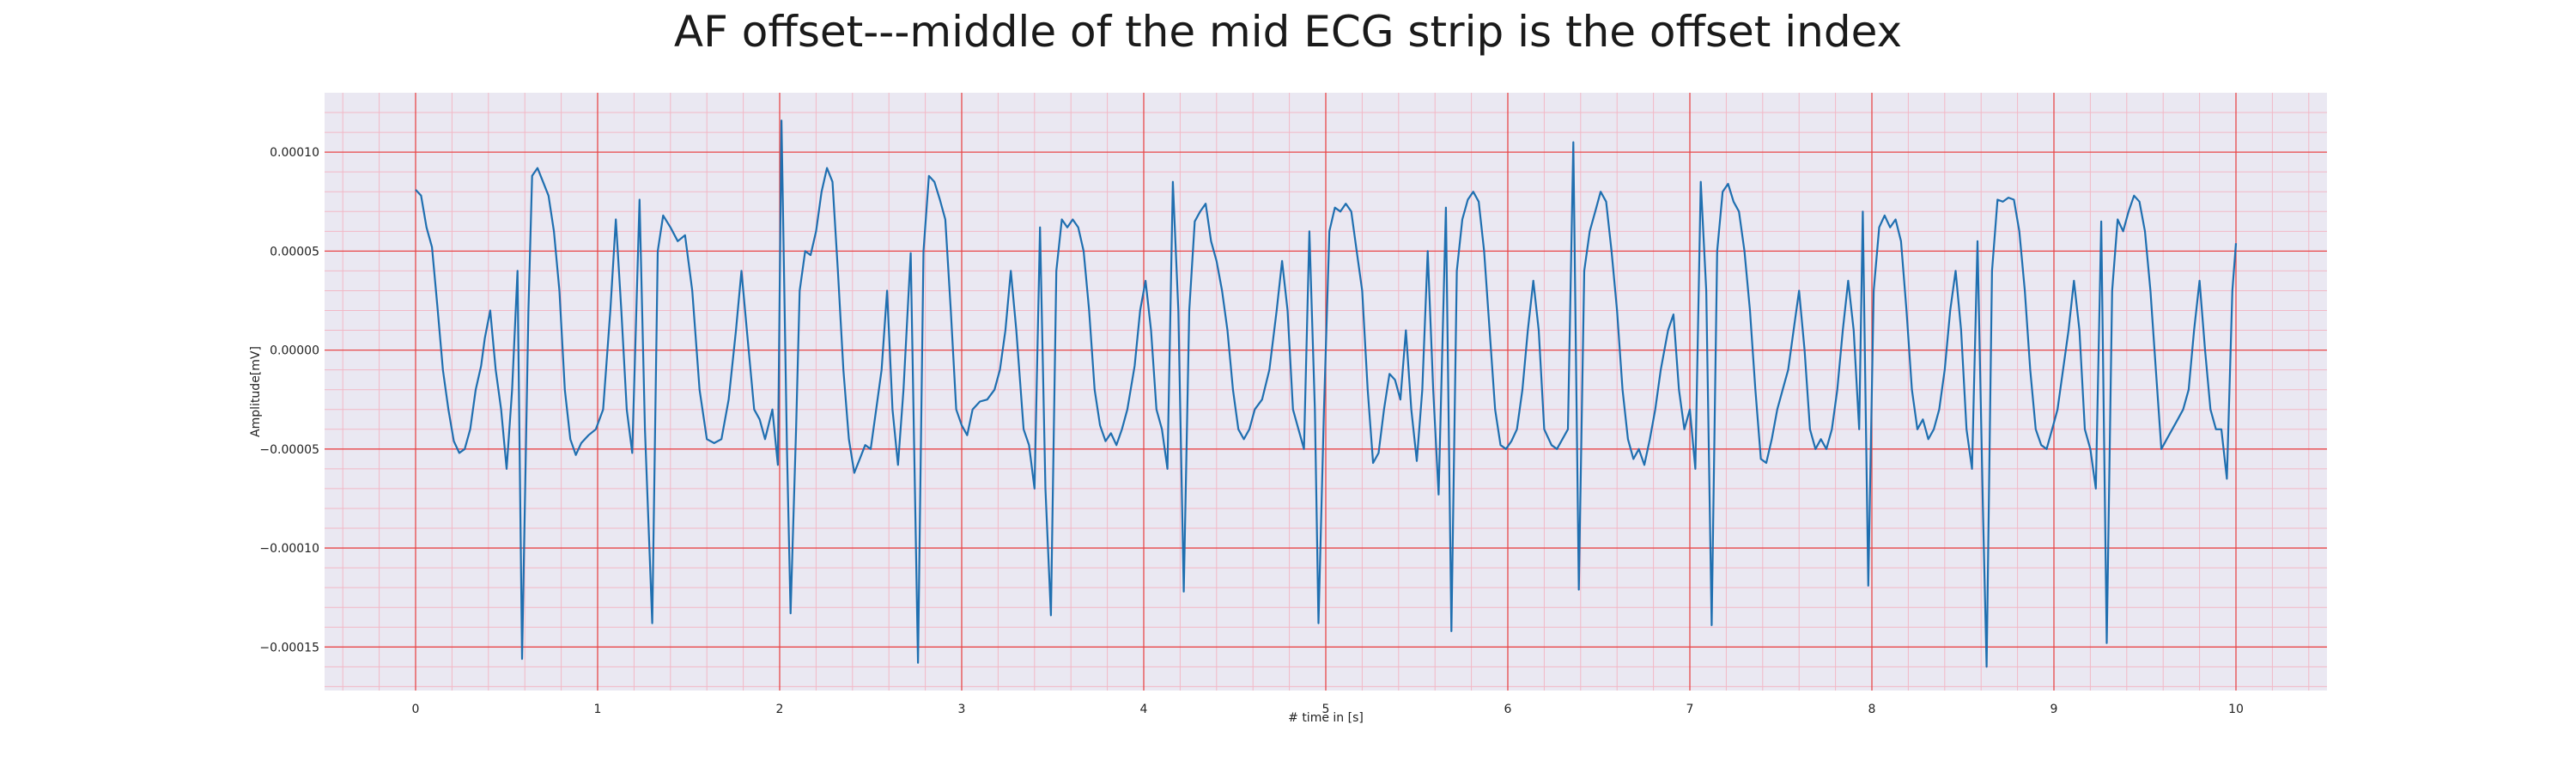 This screenshot has width=2576, height=773. Describe the element at coordinates (289, 450) in the screenshot. I see `y-tick-label: −0.00005` at that location.